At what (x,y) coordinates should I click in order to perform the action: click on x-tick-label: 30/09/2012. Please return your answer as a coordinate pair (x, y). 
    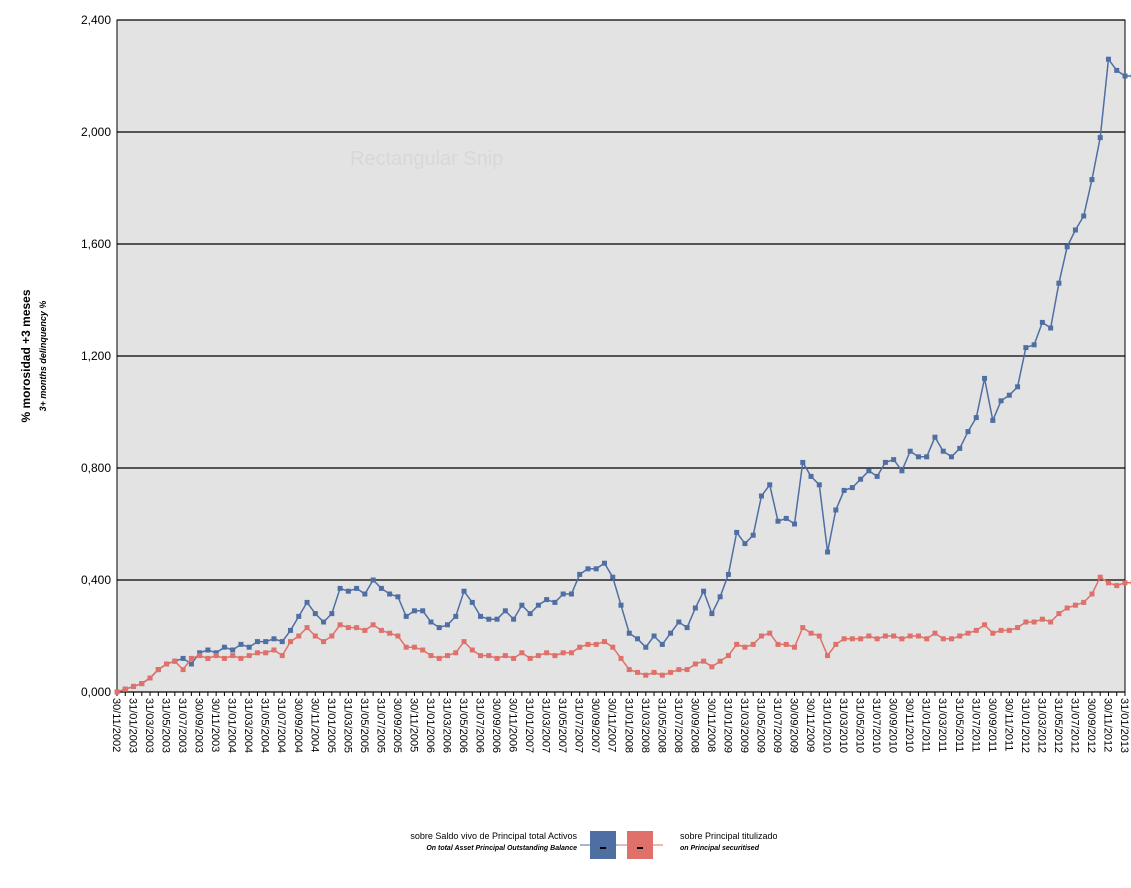
    Looking at the image, I should click on (1091, 725).